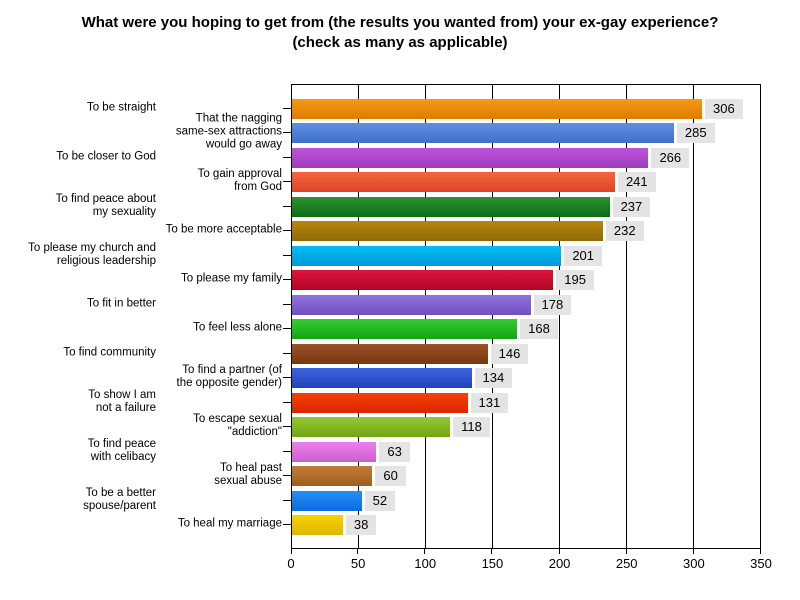 This screenshot has width=800, height=600. I want to click on bar-row: 201, so click(526, 255).